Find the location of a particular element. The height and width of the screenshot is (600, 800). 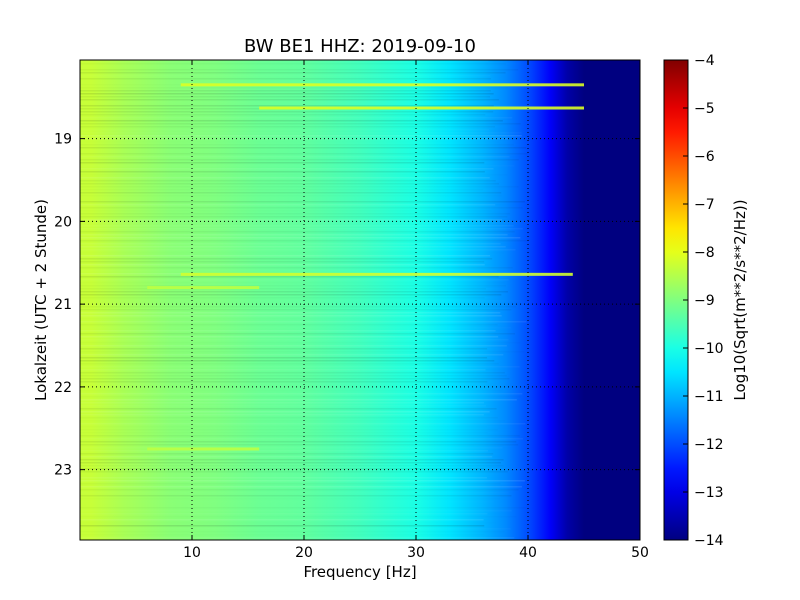

x-tick-label: 10 is located at coordinates (192, 553).